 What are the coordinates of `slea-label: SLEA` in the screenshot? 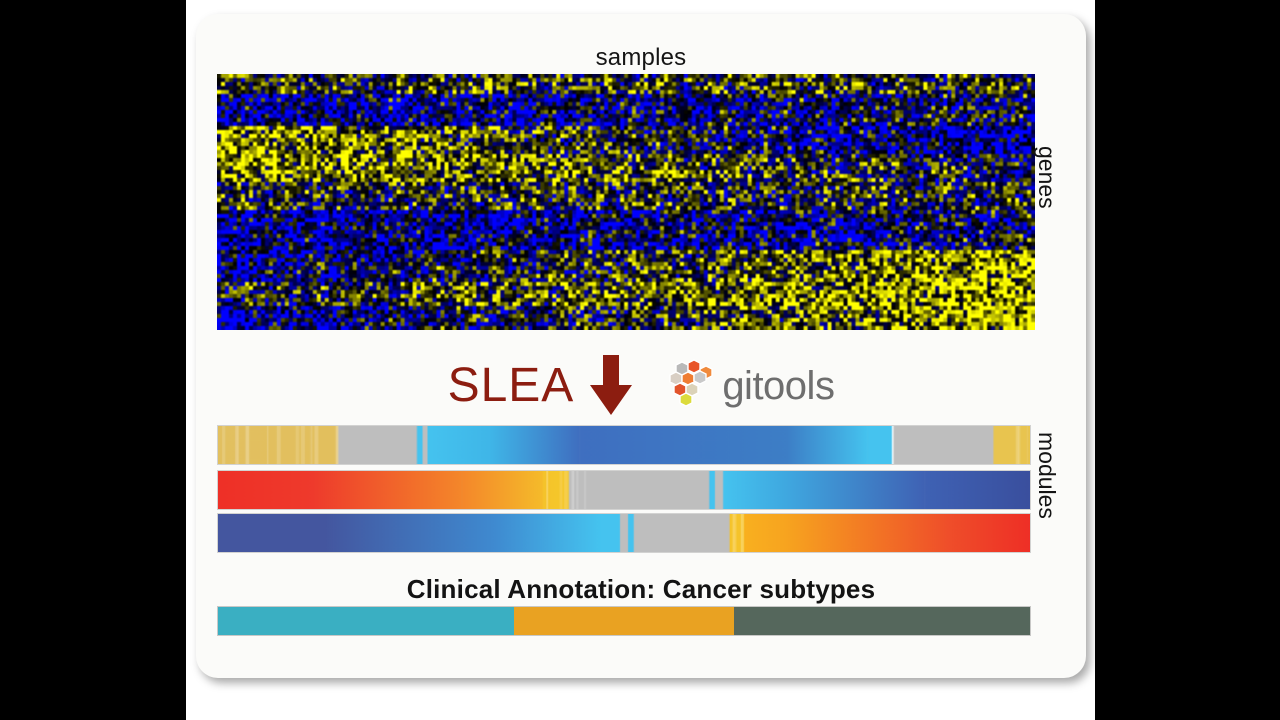 It's located at (511, 385).